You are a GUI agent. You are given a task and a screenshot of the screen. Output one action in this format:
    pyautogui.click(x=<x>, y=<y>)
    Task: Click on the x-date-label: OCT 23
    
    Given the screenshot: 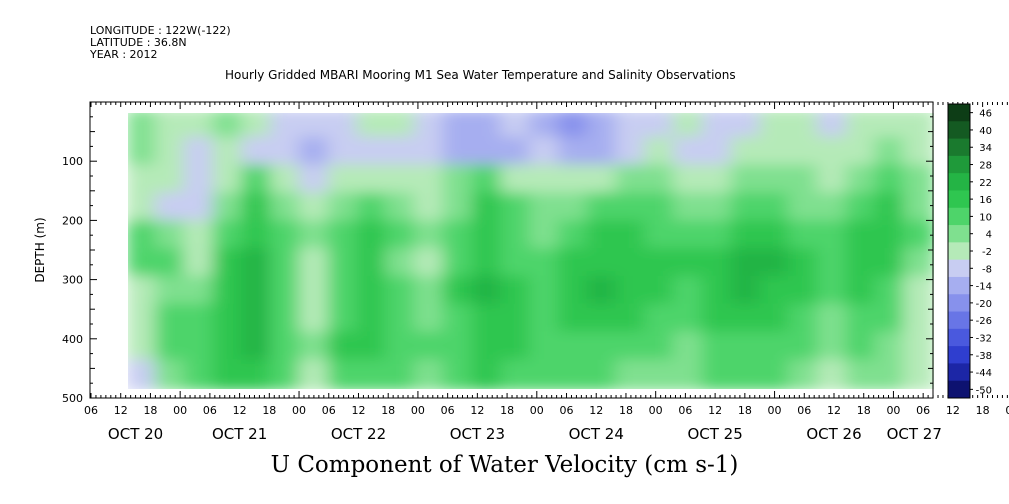 What is the action you would take?
    pyautogui.click(x=477, y=434)
    